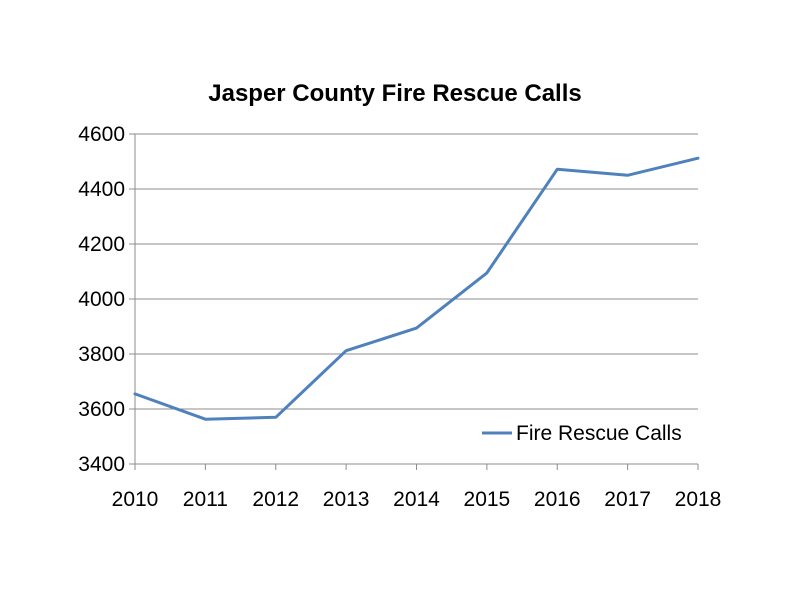  What do you see at coordinates (101, 244) in the screenshot?
I see `y-tick-label: 4200` at bounding box center [101, 244].